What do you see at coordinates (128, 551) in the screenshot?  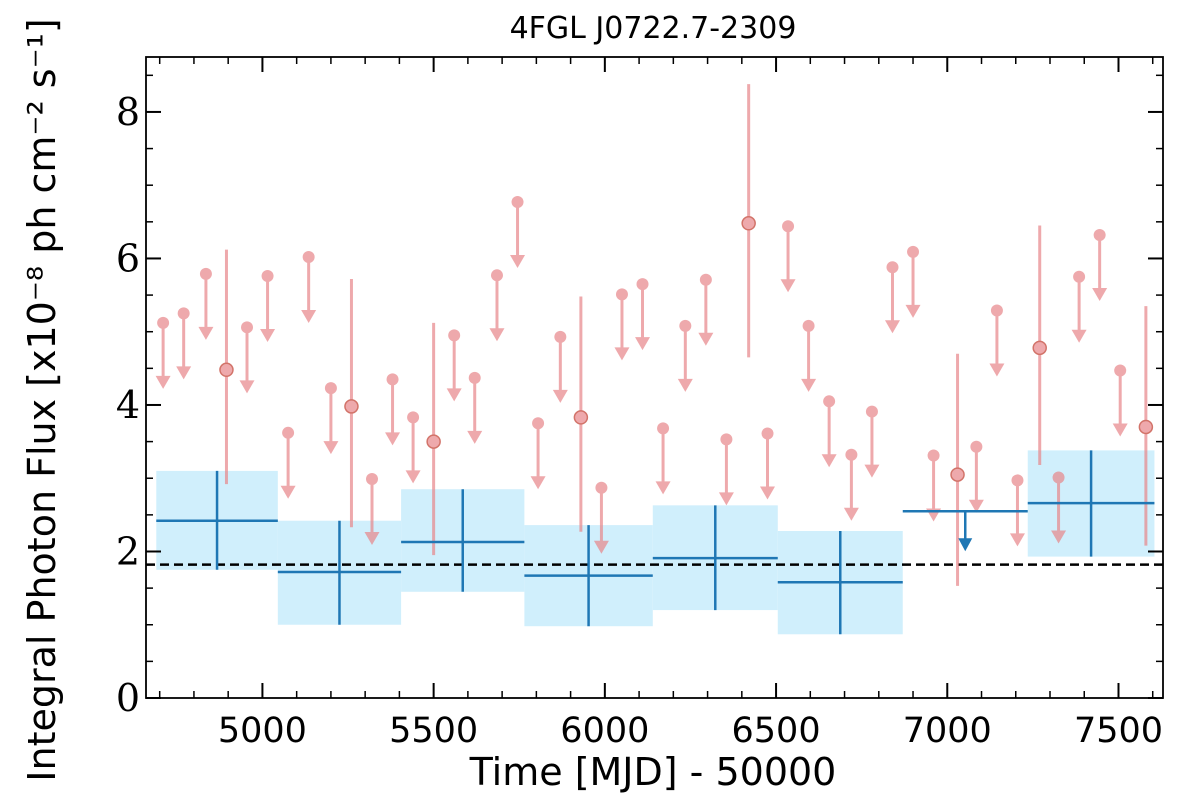 I see `y-tick-label: 2` at bounding box center [128, 551].